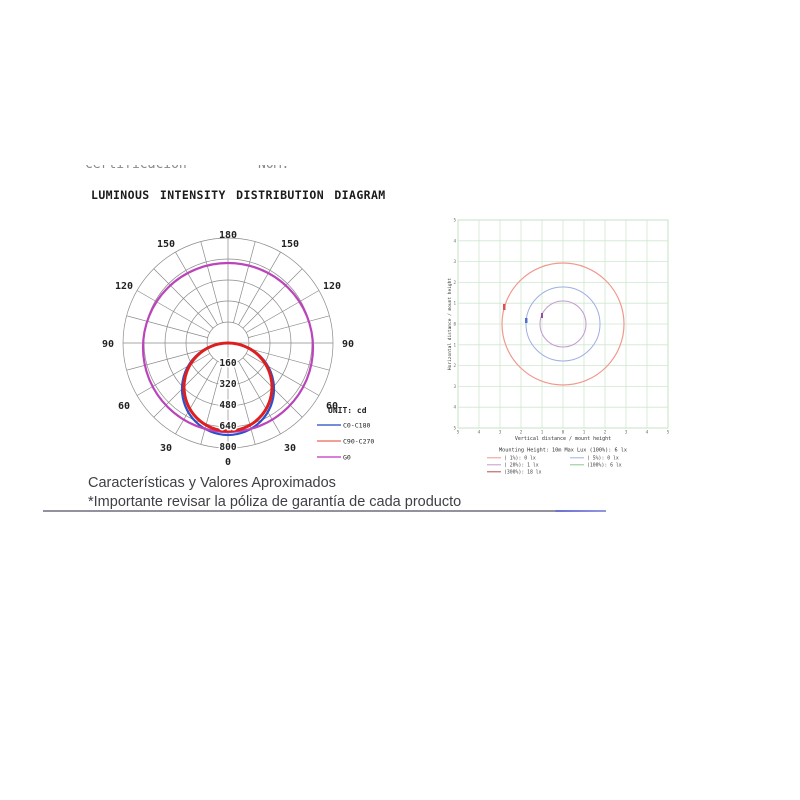  I want to click on footer-divider, so click(324, 511).